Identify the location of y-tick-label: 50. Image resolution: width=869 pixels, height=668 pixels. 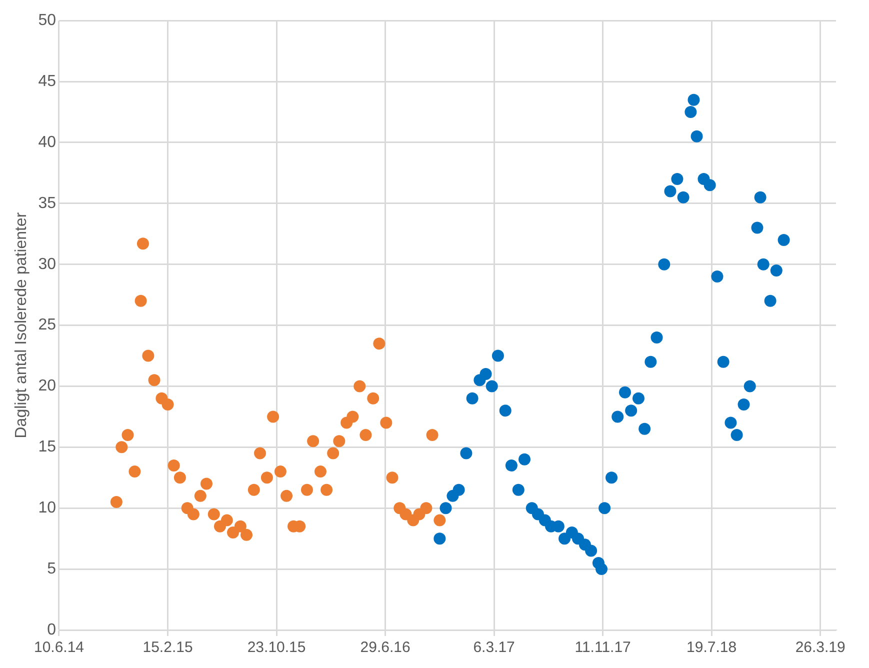
(47, 21).